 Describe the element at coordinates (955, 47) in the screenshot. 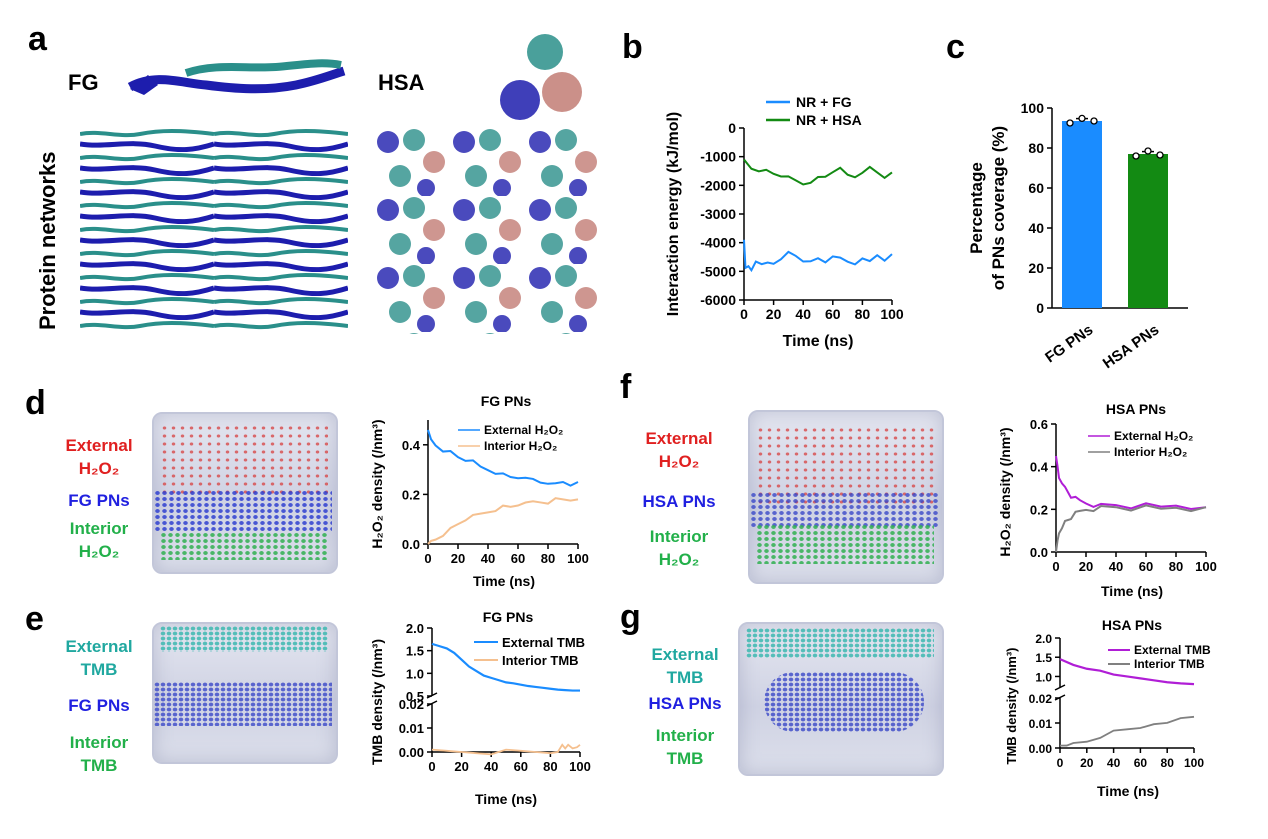

I see `panel-label-c: c` at that location.